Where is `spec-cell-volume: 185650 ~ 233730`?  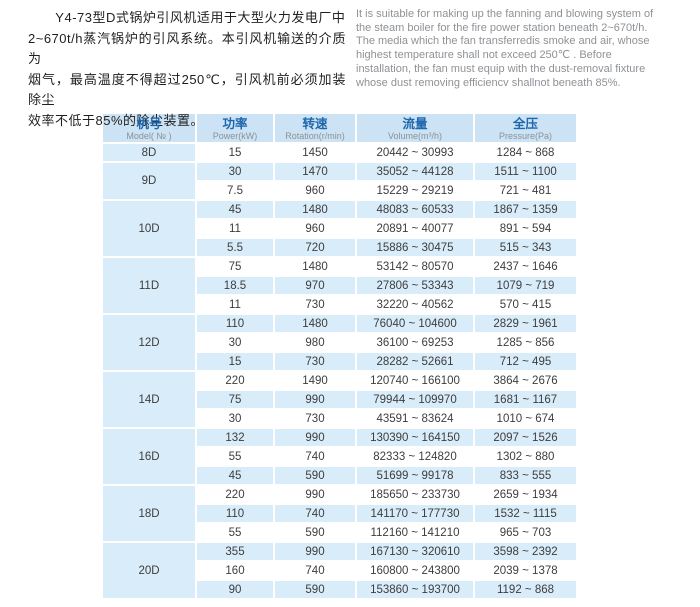 spec-cell-volume: 185650 ~ 233730 is located at coordinates (415, 494).